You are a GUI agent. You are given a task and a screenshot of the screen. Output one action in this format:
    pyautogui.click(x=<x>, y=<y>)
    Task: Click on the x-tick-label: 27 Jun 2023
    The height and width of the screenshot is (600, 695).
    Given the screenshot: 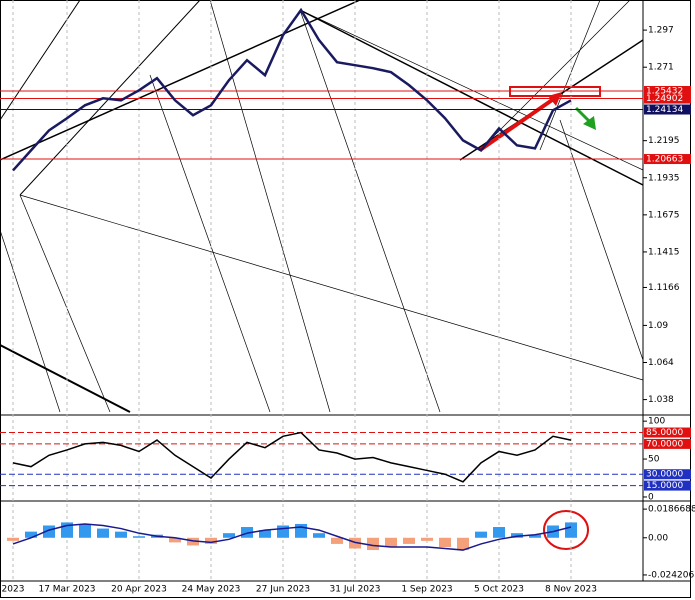 What is the action you would take?
    pyautogui.click(x=283, y=590)
    